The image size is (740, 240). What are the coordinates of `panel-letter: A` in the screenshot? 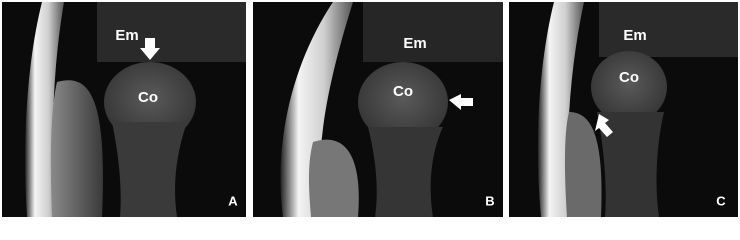 It's located at (233, 200).